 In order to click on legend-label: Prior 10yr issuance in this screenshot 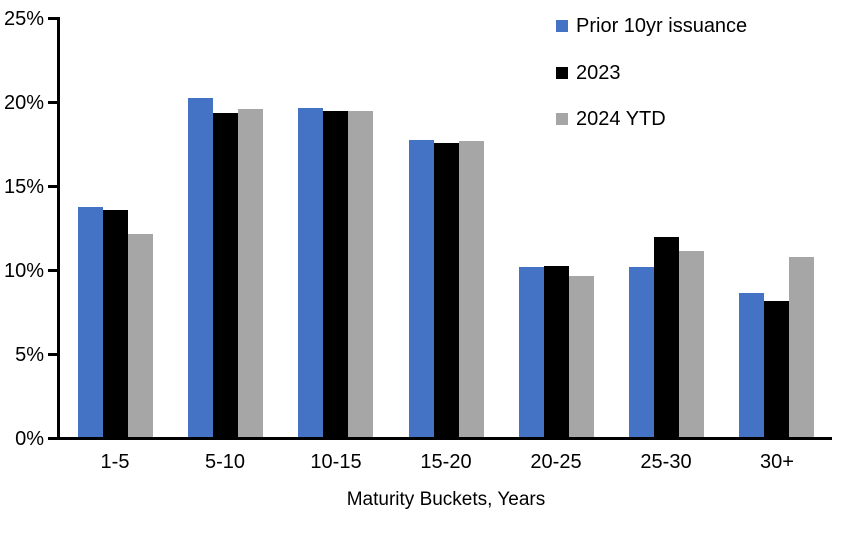, I will do `click(662, 26)`.